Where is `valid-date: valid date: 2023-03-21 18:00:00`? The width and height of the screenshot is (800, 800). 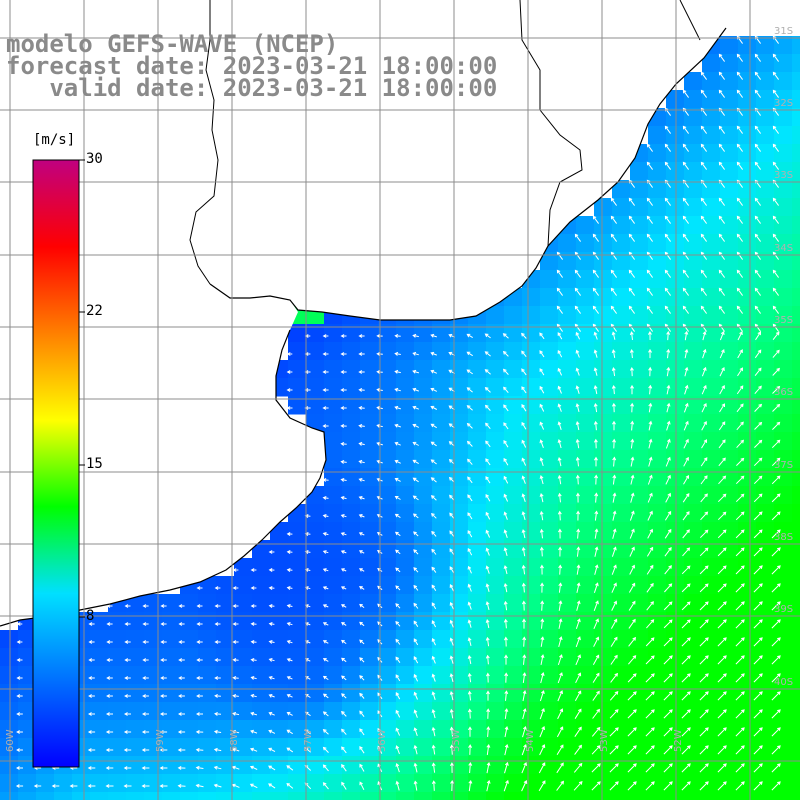 valid-date: valid date: 2023-03-21 18:00:00 is located at coordinates (252, 88).